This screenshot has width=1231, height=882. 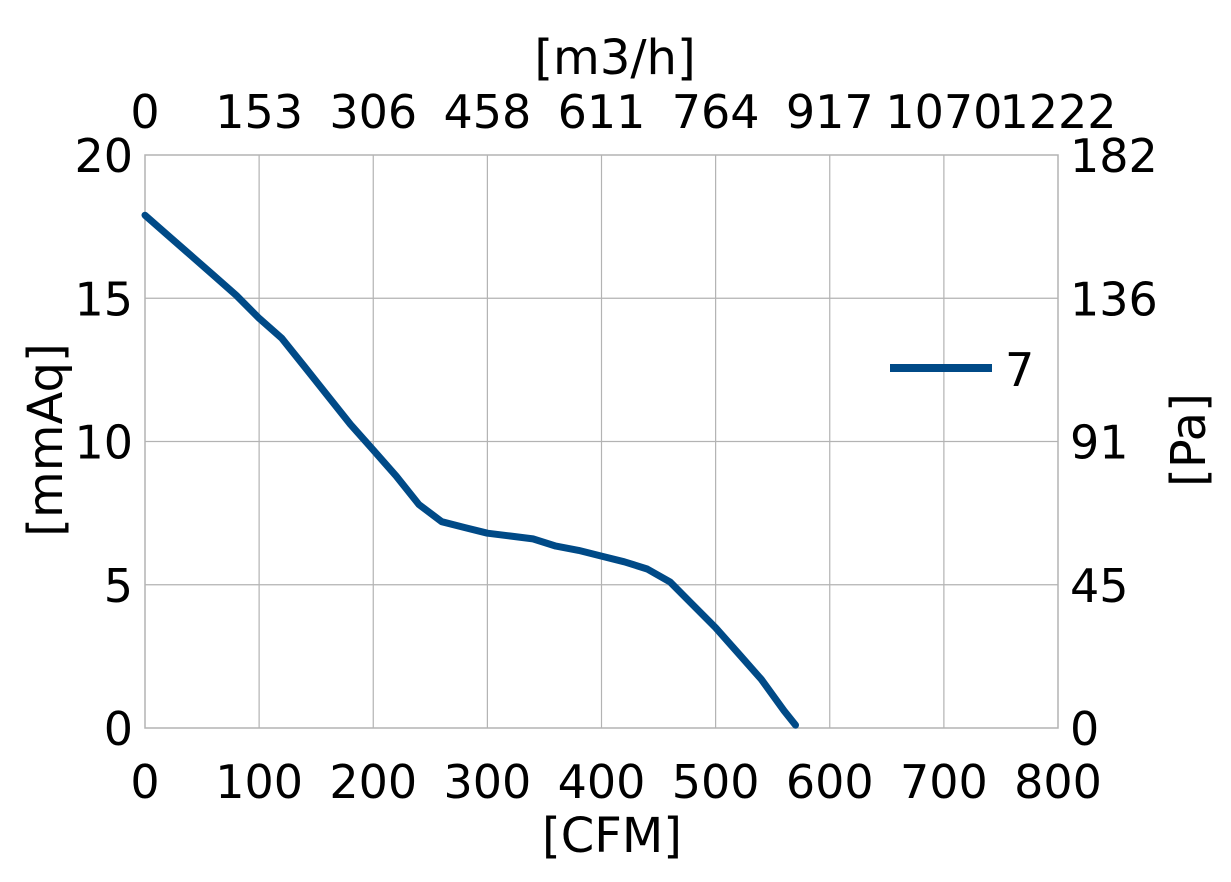 What do you see at coordinates (612, 836) in the screenshot?
I see `x-axis-label: [CFM]` at bounding box center [612, 836].